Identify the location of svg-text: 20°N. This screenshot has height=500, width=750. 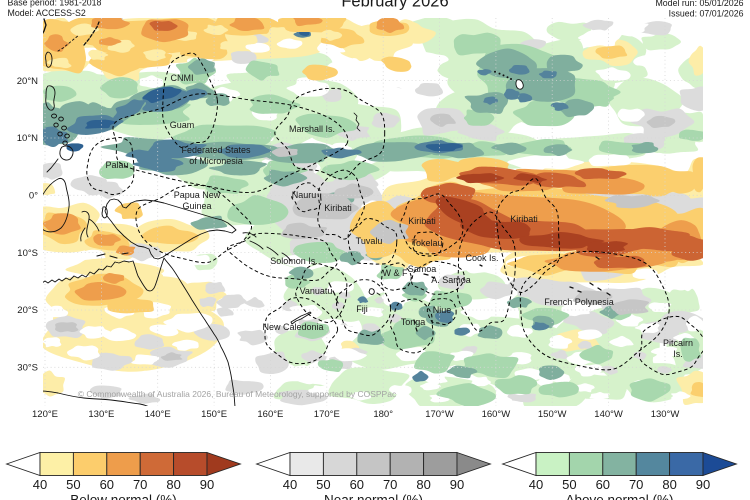
(27, 81).